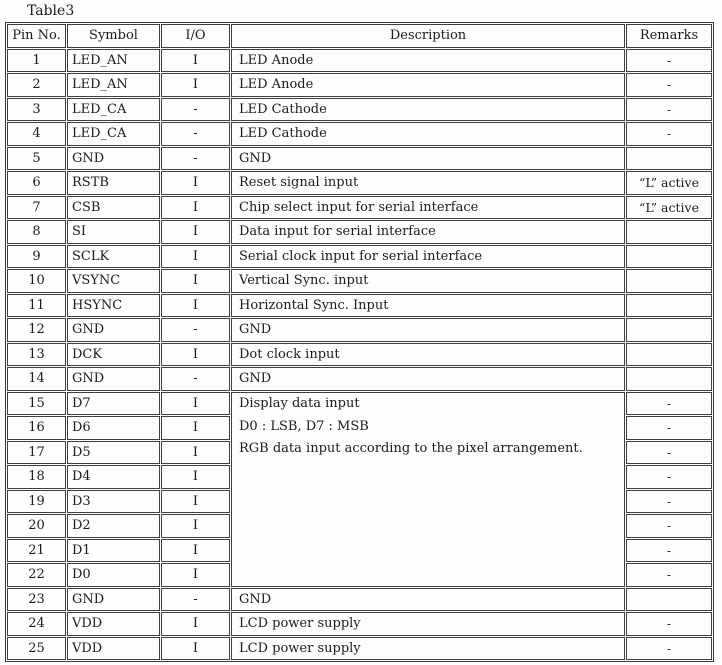  What do you see at coordinates (113, 330) in the screenshot?
I see `cell-symbol-pin-12: GND` at bounding box center [113, 330].